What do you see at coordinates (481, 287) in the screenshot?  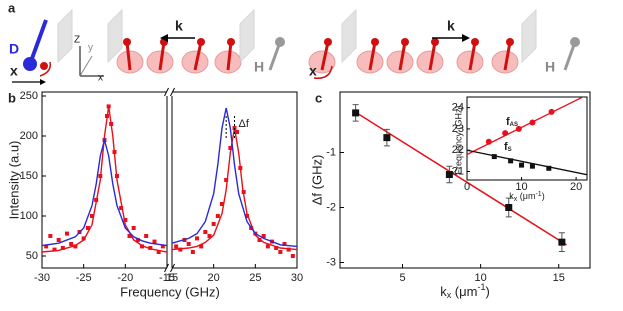 I see `label-part: -1` at bounding box center [481, 287].